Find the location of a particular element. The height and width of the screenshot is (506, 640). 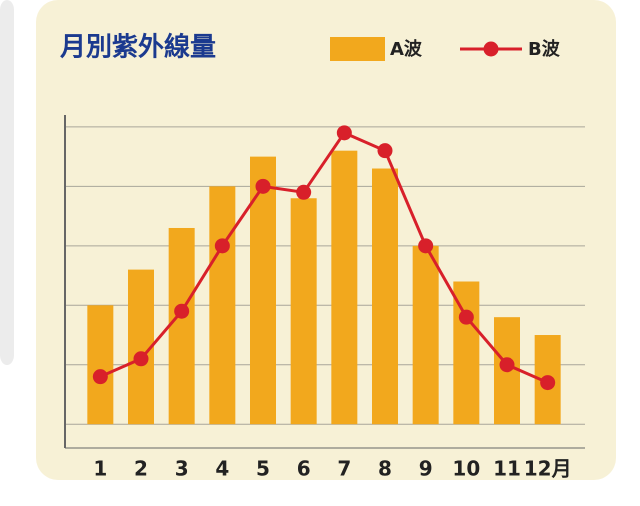

x-tick-label: 6 is located at coordinates (304, 469).